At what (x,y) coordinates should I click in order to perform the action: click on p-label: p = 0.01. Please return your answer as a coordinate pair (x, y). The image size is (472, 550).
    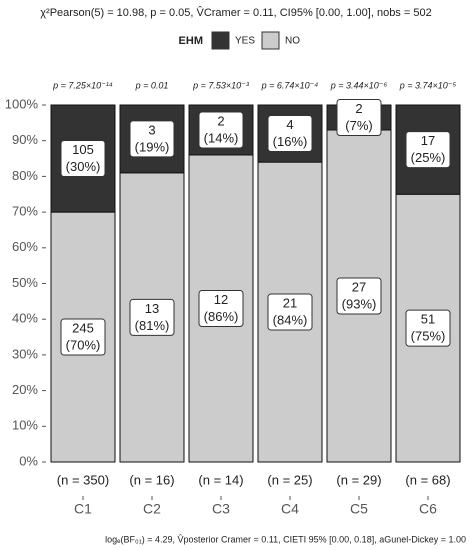
    Looking at the image, I should click on (152, 85).